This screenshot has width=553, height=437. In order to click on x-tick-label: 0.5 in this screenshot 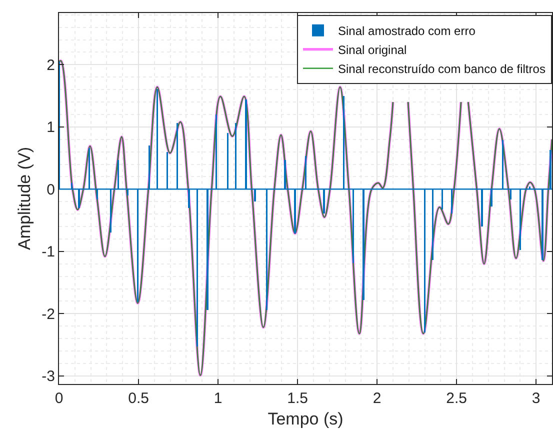, I will do `click(138, 398)`.